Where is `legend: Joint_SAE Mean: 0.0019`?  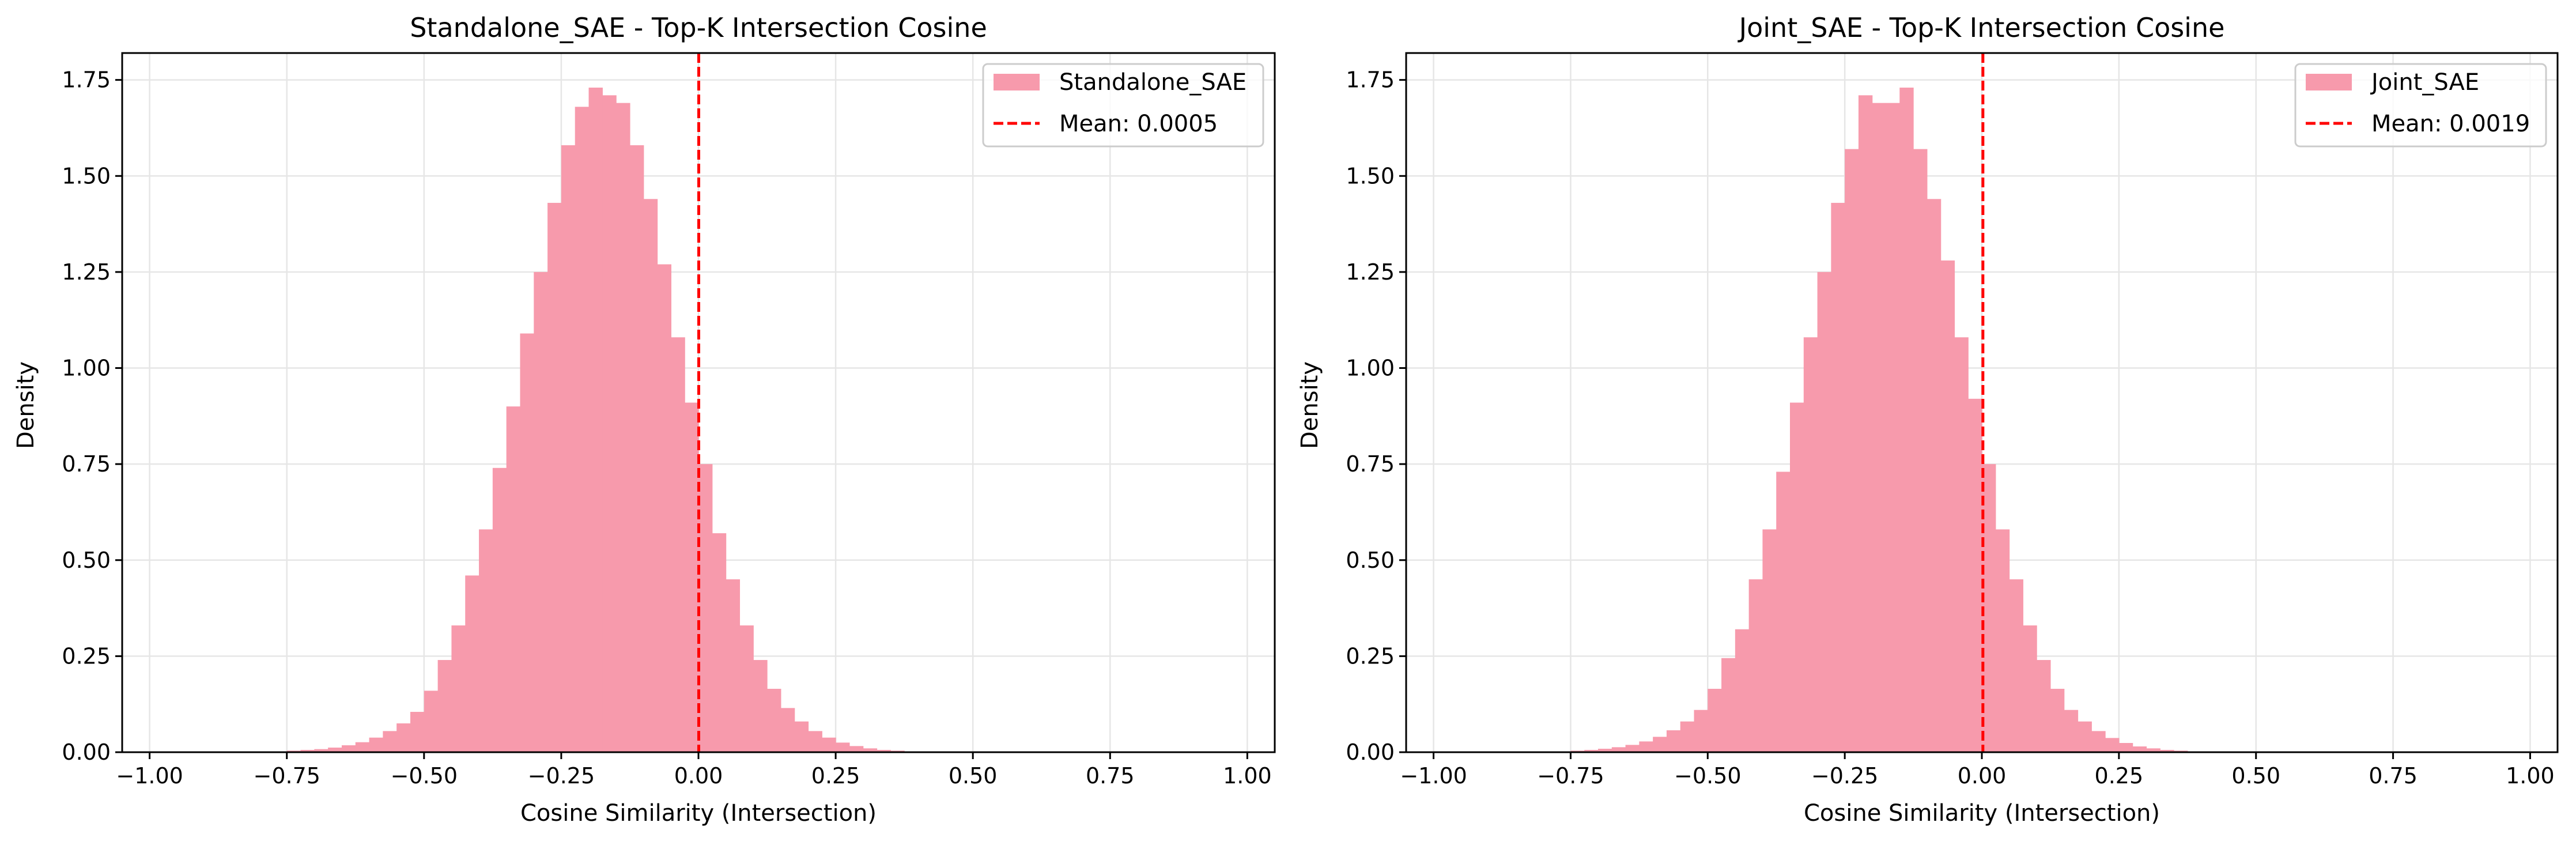 legend: Joint_SAE Mean: 0.0019 is located at coordinates (2420, 105).